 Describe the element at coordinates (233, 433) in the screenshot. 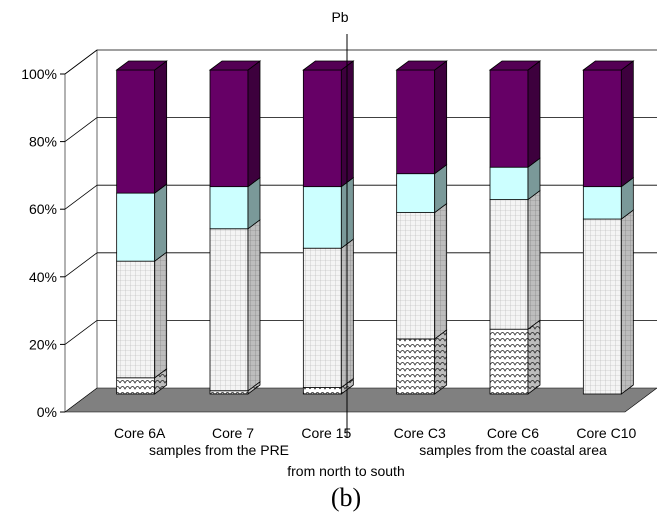

I see `x-tick-label: Core 7` at that location.